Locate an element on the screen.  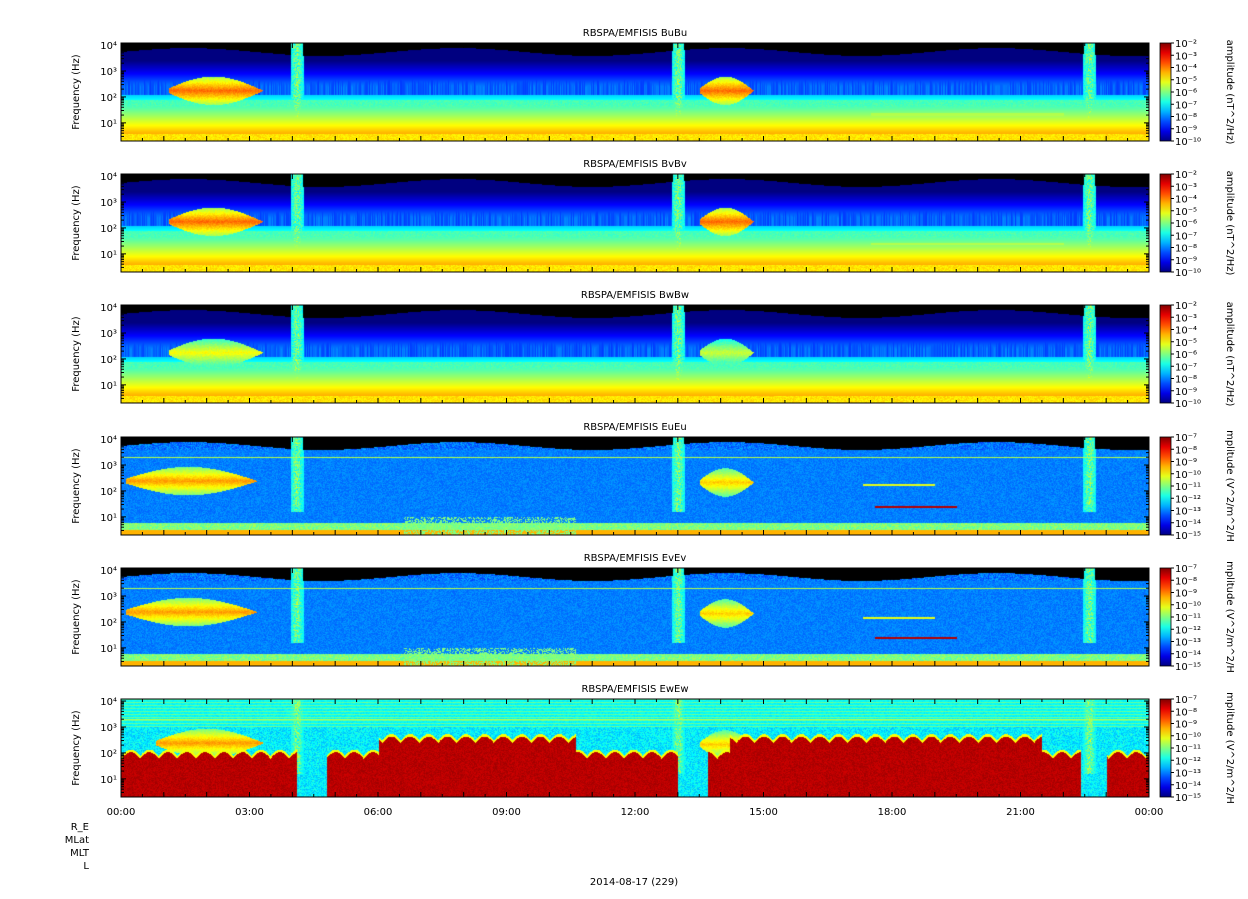
x-tick-label: 12:00 is located at coordinates (635, 812).